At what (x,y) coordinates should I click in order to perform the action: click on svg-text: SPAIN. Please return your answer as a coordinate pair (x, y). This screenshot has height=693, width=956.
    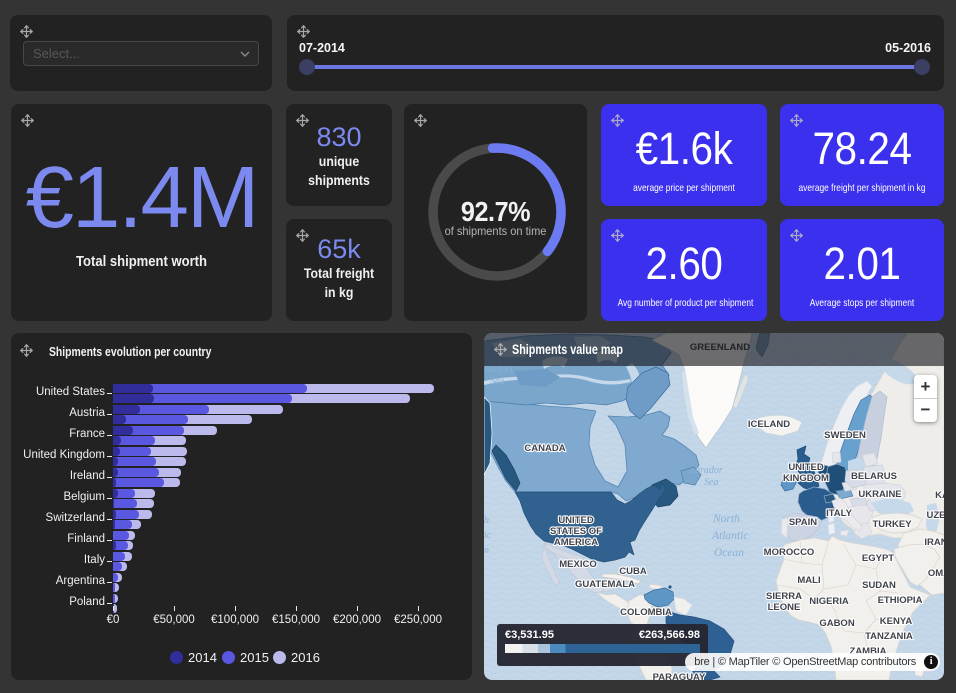
    Looking at the image, I should click on (803, 522).